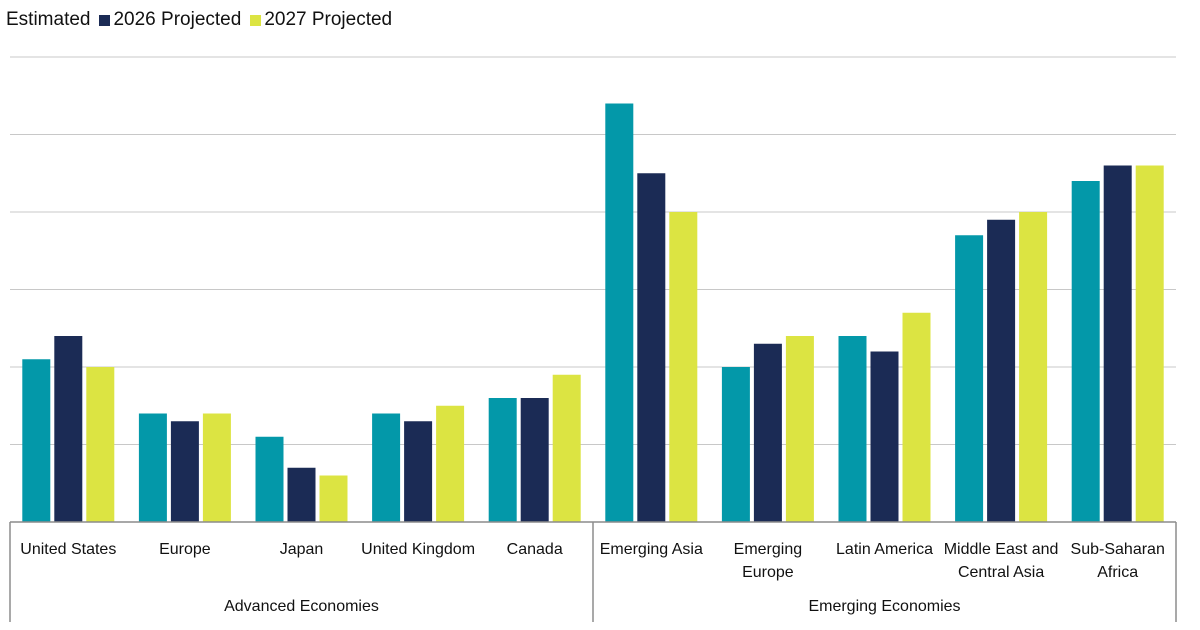  I want to click on legend-swatch-2026-projected, so click(105, 20).